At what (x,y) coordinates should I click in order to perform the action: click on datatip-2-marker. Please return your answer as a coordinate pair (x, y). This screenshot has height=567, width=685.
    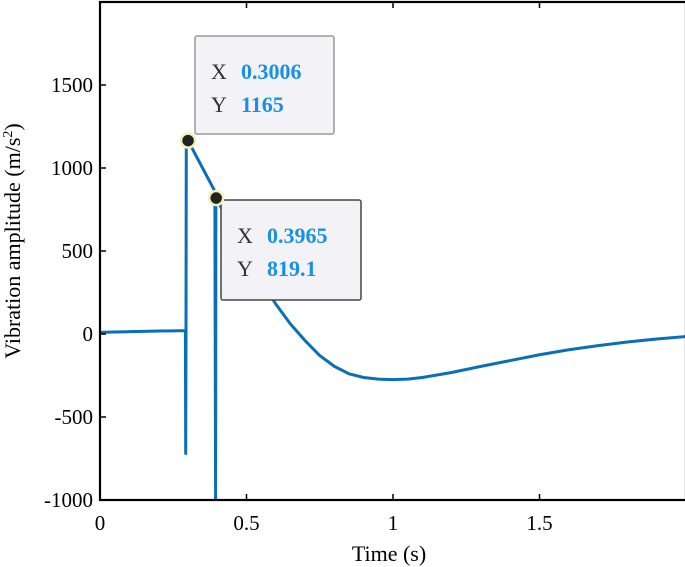
    Looking at the image, I should click on (216, 198).